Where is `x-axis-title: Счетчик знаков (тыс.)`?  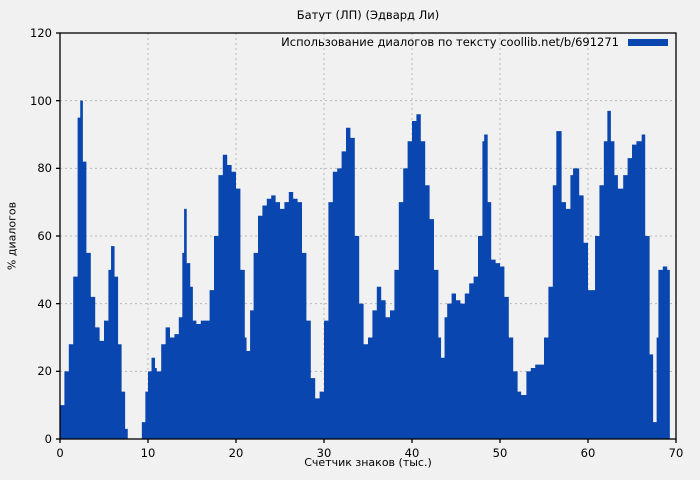
x-axis-title: Счетчик знаков (тыс.) is located at coordinates (368, 462).